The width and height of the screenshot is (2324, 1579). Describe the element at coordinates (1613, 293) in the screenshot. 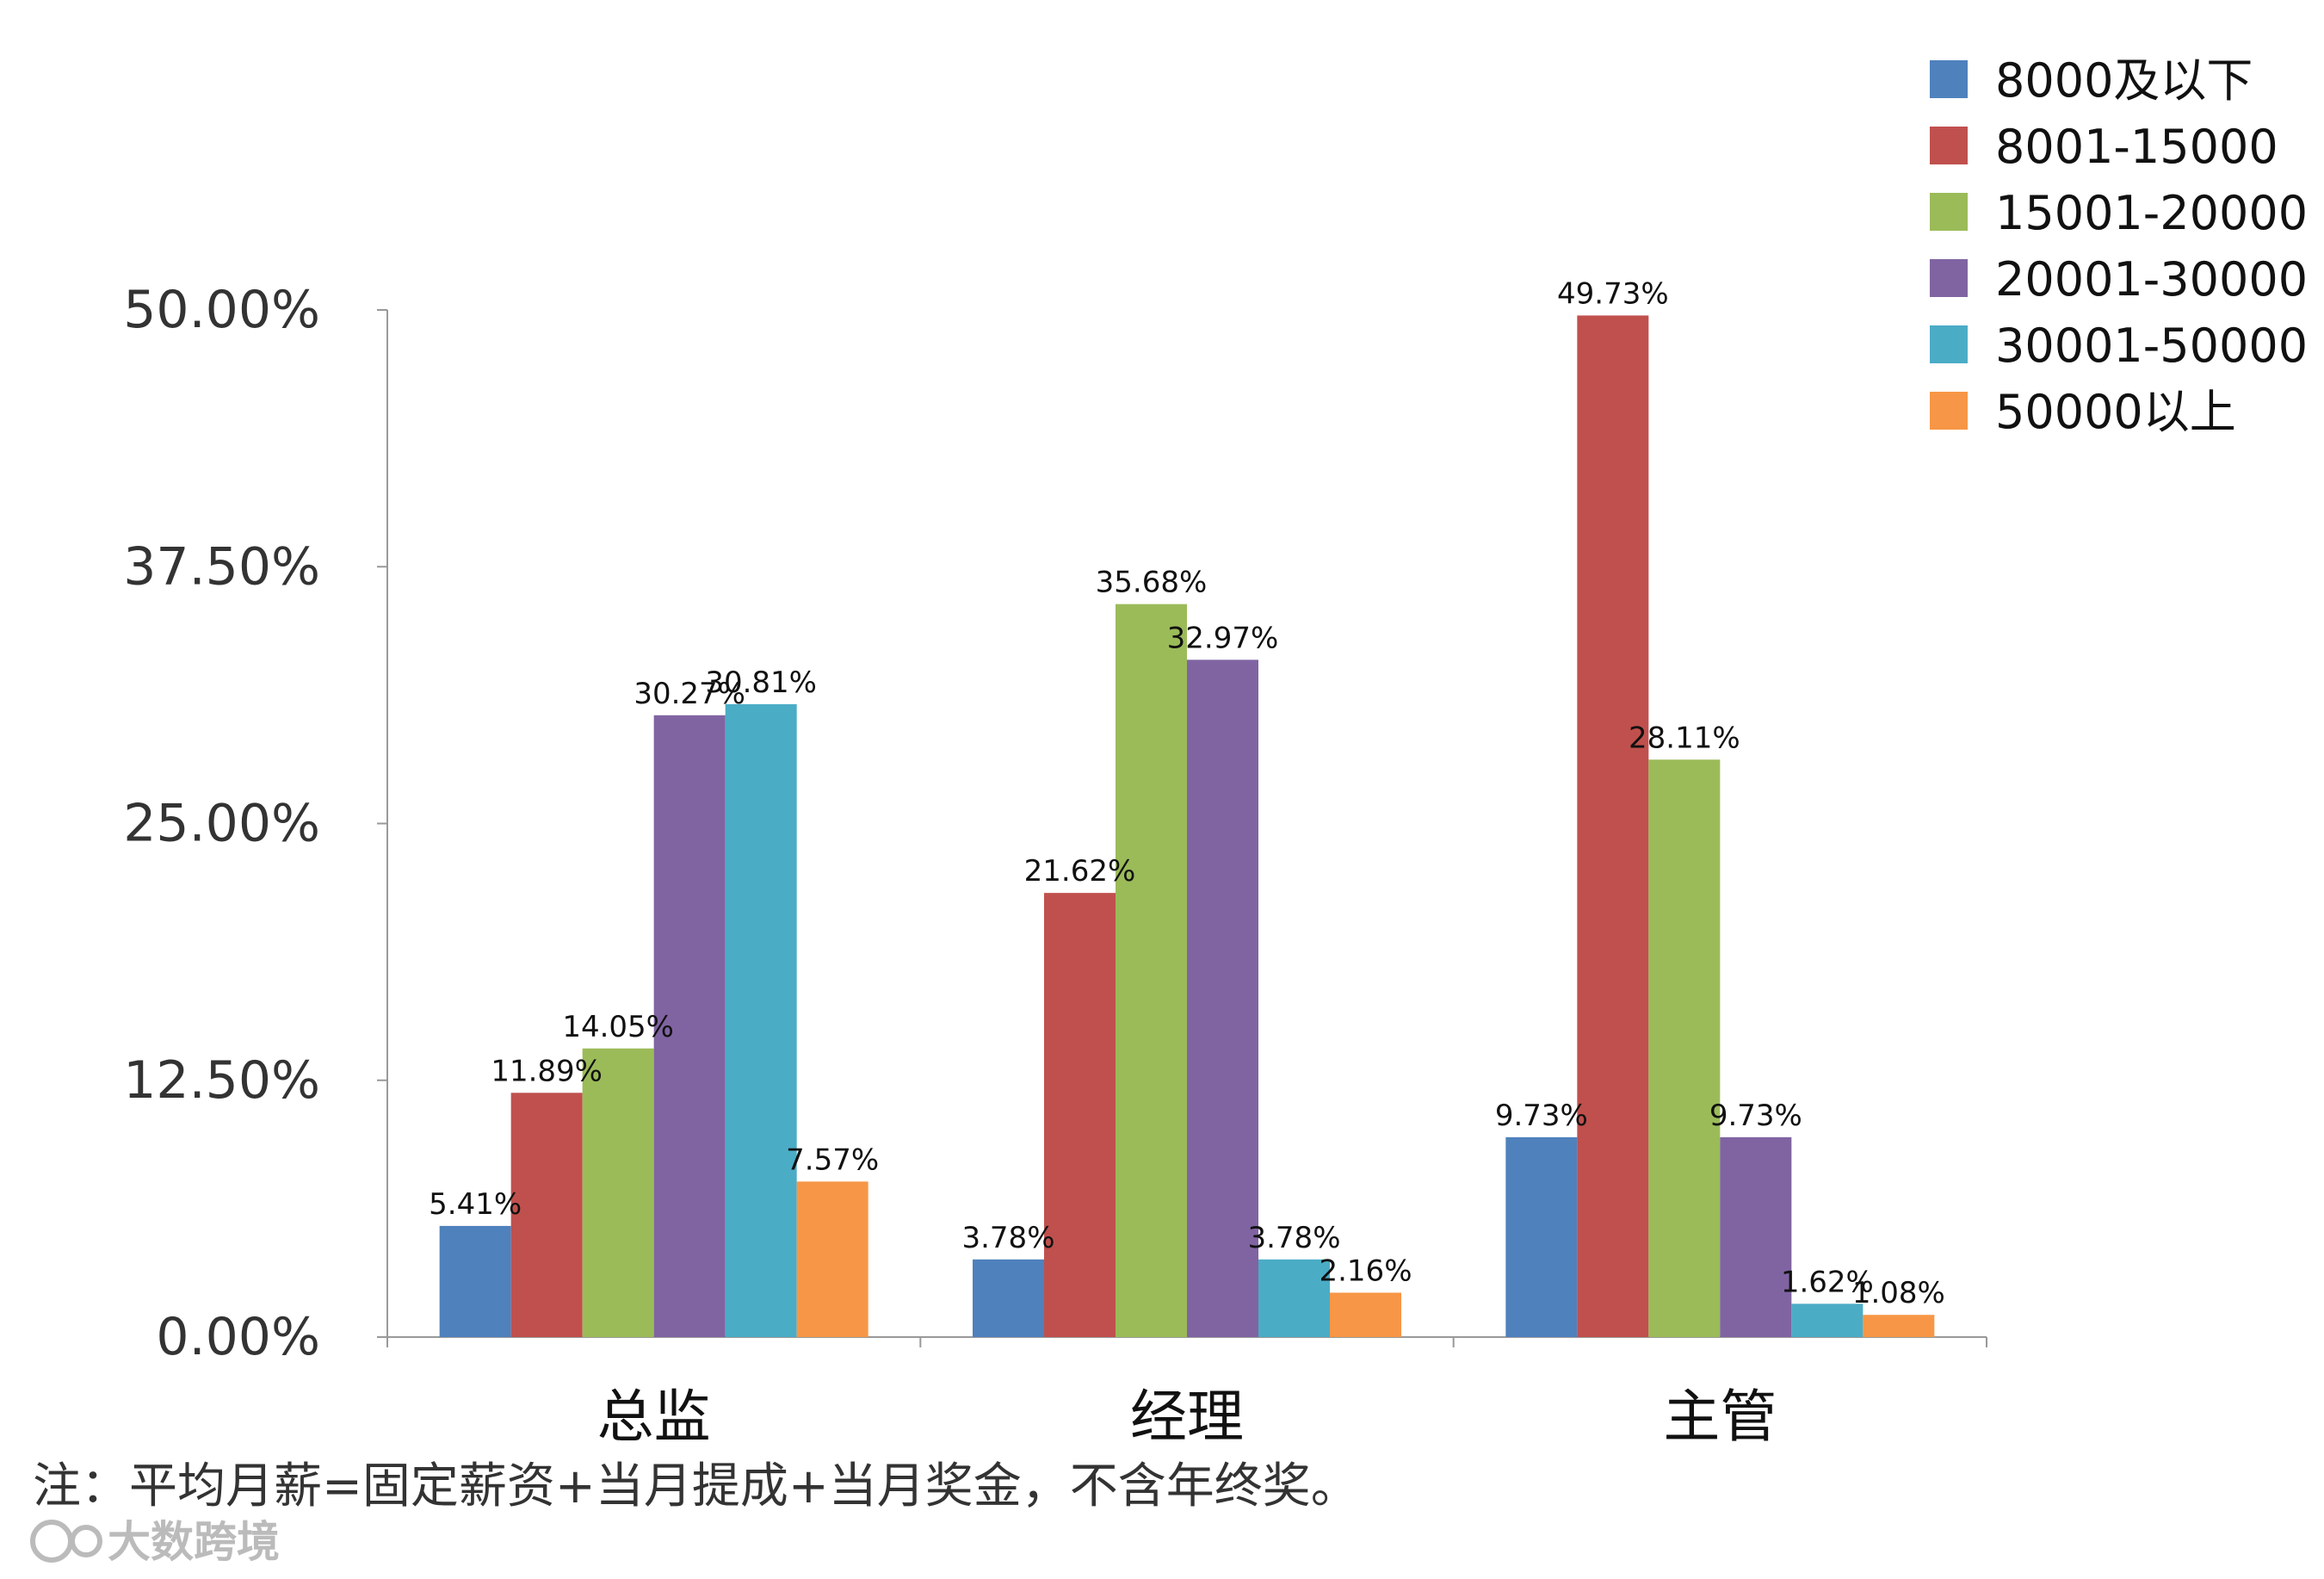

I see `data-label: 49.73%` at that location.